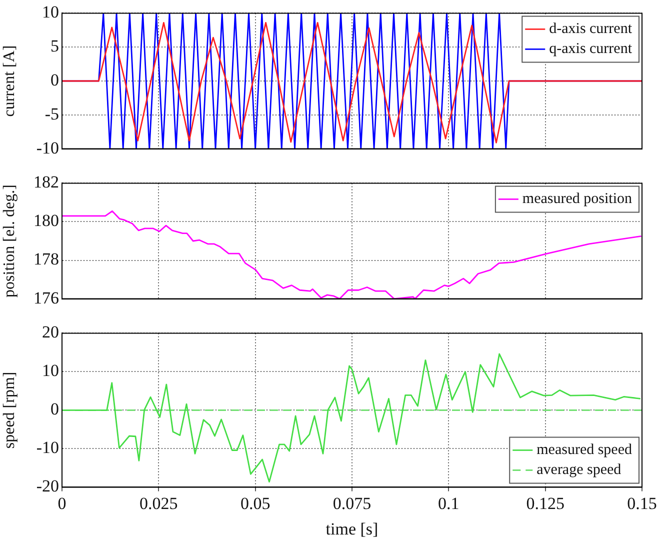 This screenshot has width=660, height=542. What do you see at coordinates (46, 182) in the screenshot?
I see `y-tick-label: 182` at bounding box center [46, 182].